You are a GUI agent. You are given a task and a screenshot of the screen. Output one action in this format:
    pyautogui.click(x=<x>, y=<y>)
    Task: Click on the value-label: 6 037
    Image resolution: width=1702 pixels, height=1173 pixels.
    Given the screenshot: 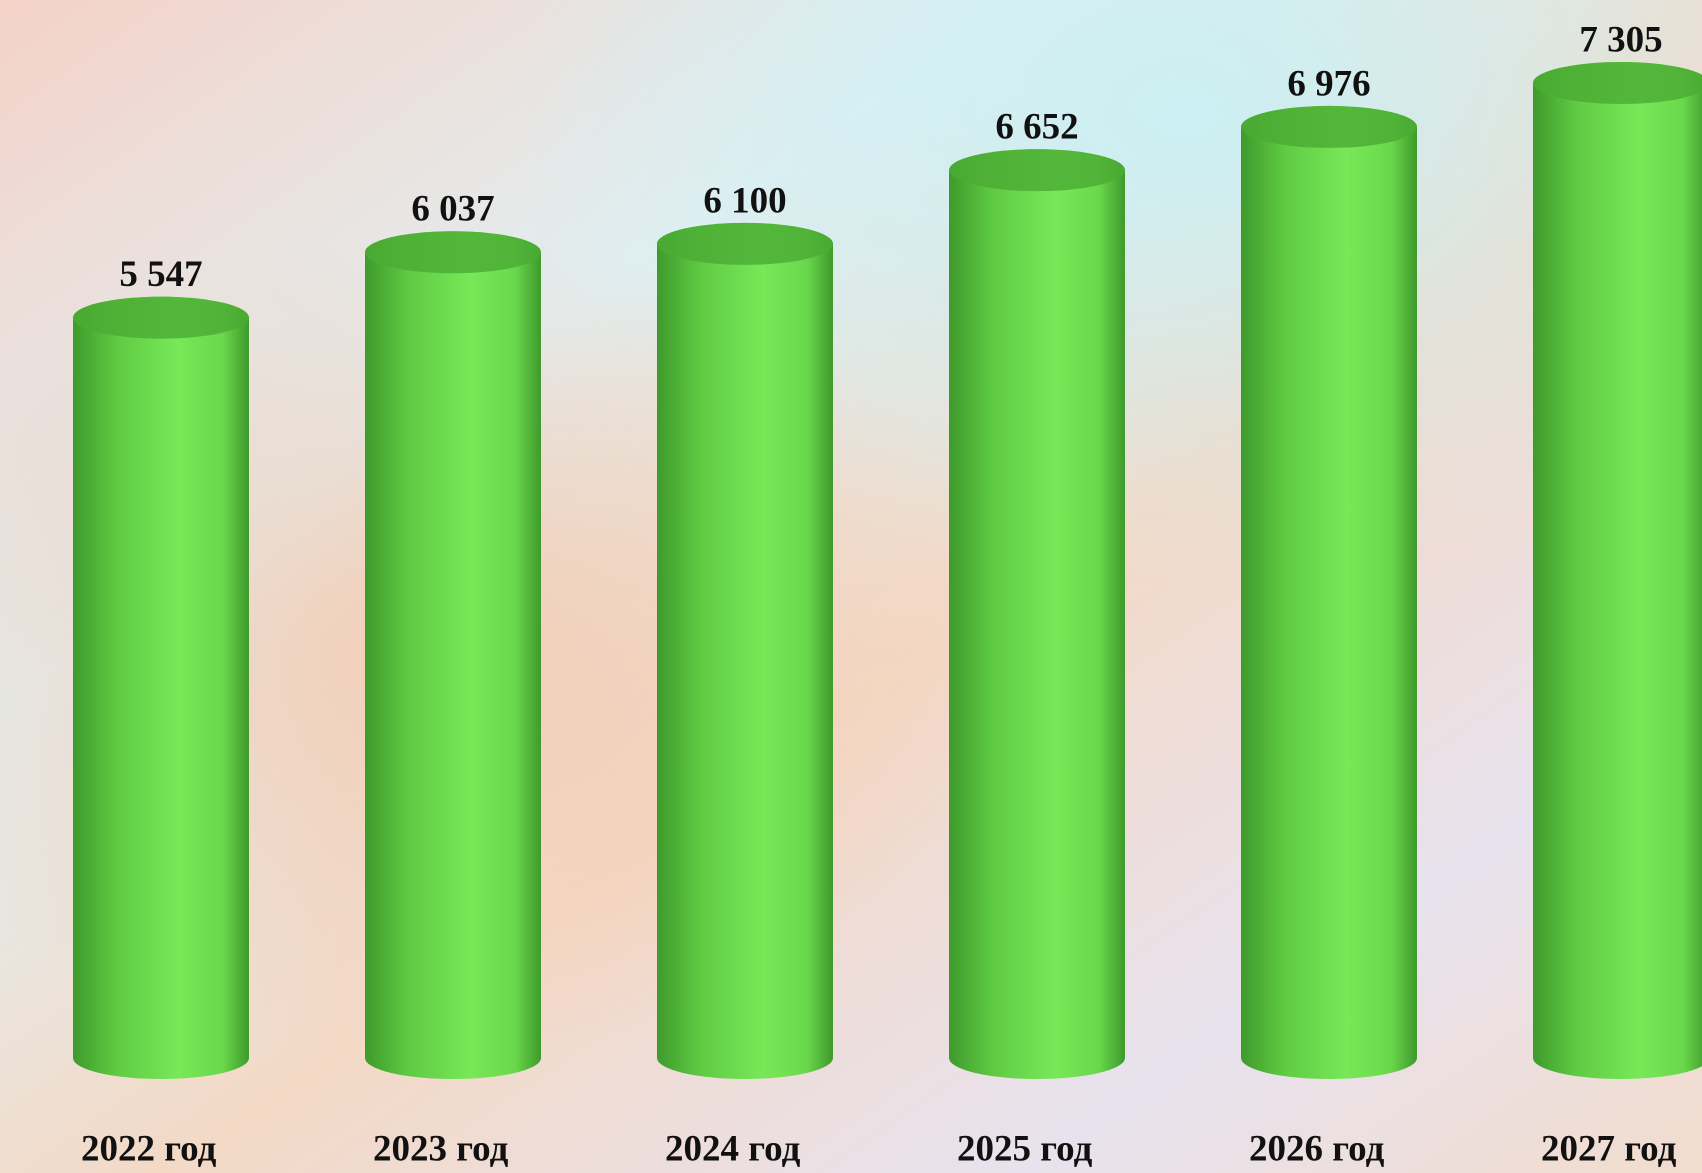 What is the action you would take?
    pyautogui.click(x=452, y=209)
    